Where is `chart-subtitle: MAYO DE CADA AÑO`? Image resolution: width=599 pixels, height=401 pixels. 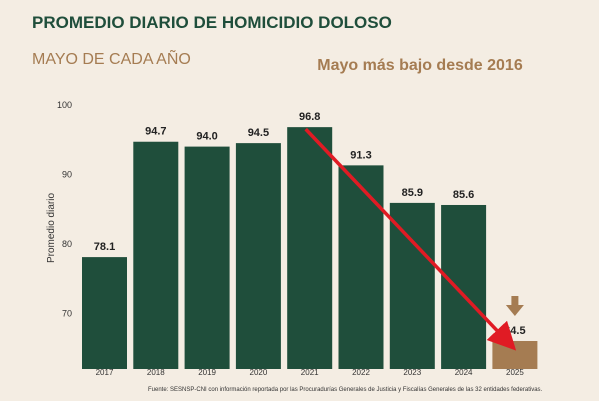
chart-subtitle: MAYO DE CADA AÑO is located at coordinates (111, 58).